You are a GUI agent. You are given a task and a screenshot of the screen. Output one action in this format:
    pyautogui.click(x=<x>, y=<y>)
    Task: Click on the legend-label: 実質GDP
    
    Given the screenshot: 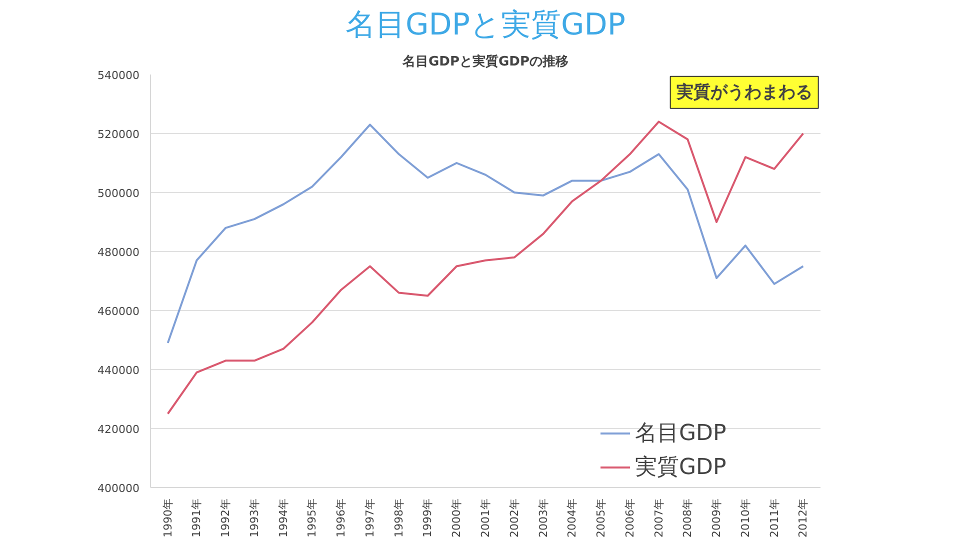 What is the action you would take?
    pyautogui.click(x=680, y=468)
    